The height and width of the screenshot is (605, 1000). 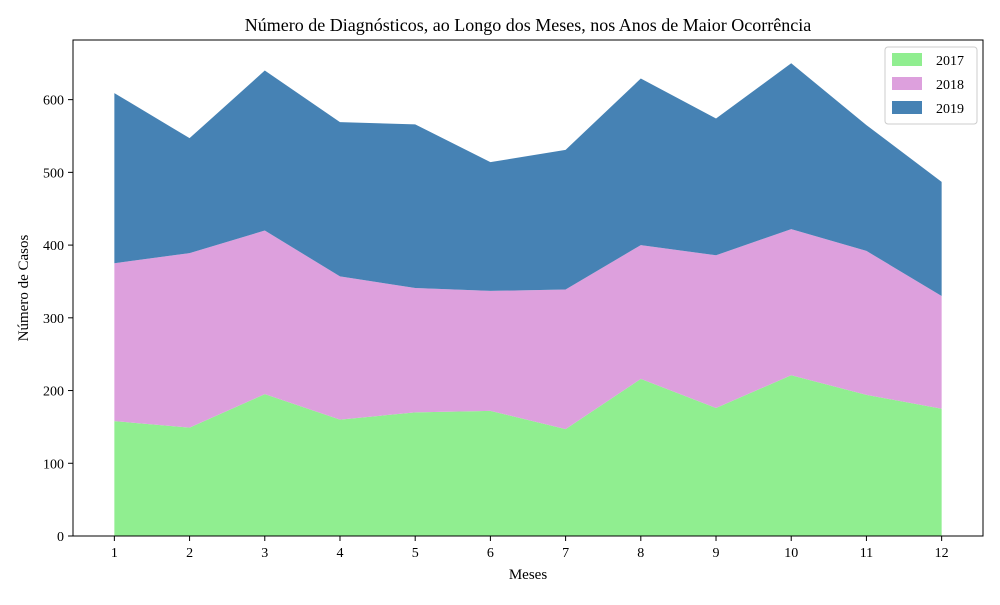 I want to click on legend-label-2017: 2017, so click(x=950, y=61).